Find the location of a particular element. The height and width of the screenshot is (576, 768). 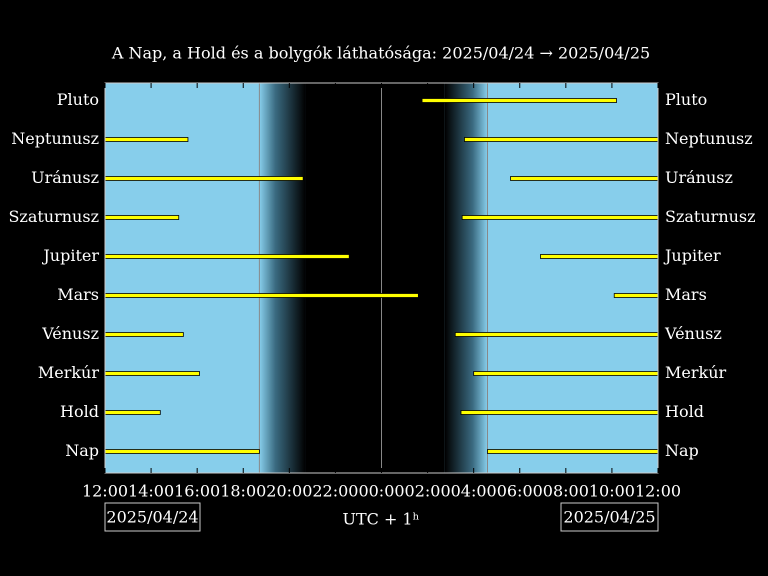

x-tick-label: 14:00 is located at coordinates (151, 491).